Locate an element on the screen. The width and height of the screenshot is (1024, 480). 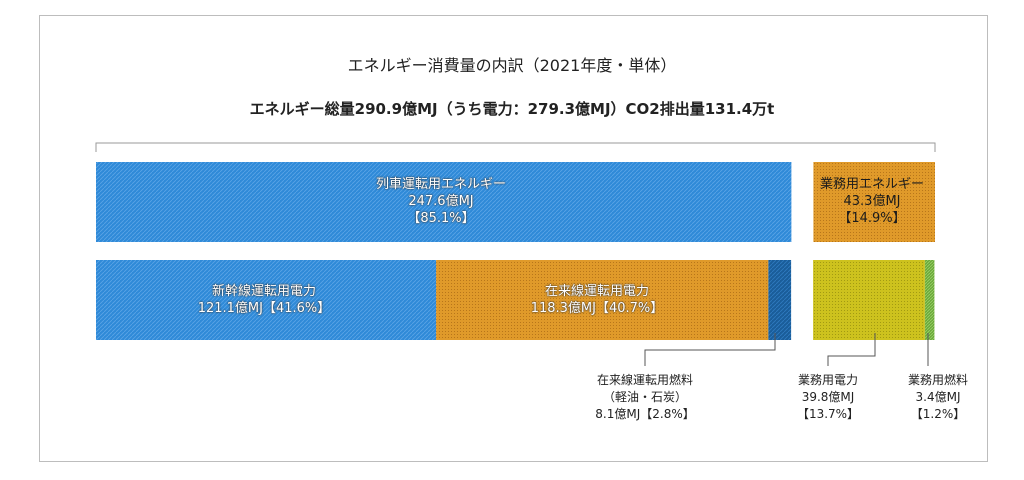
bar-conventional is located at coordinates (602, 300).